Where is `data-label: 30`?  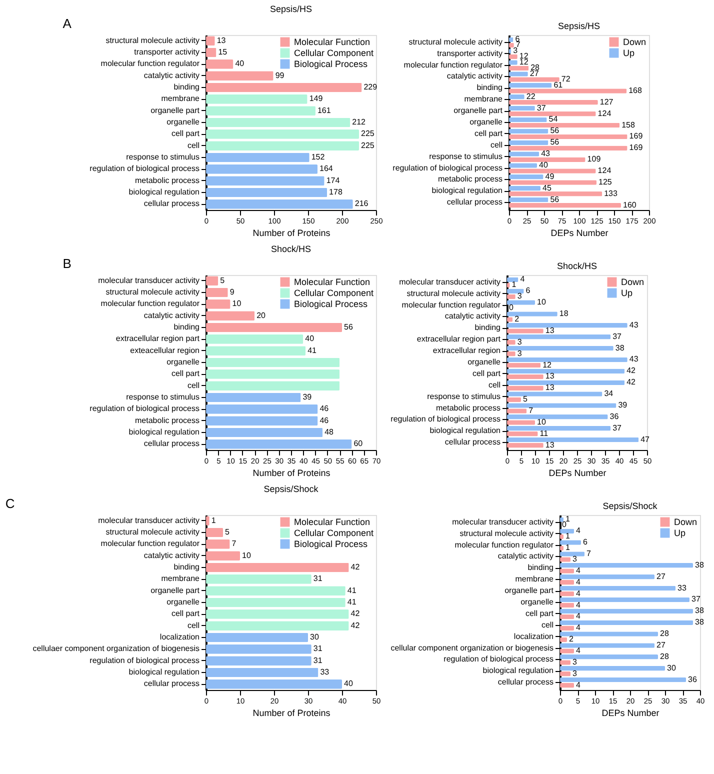 data-label: 30 is located at coordinates (671, 667).